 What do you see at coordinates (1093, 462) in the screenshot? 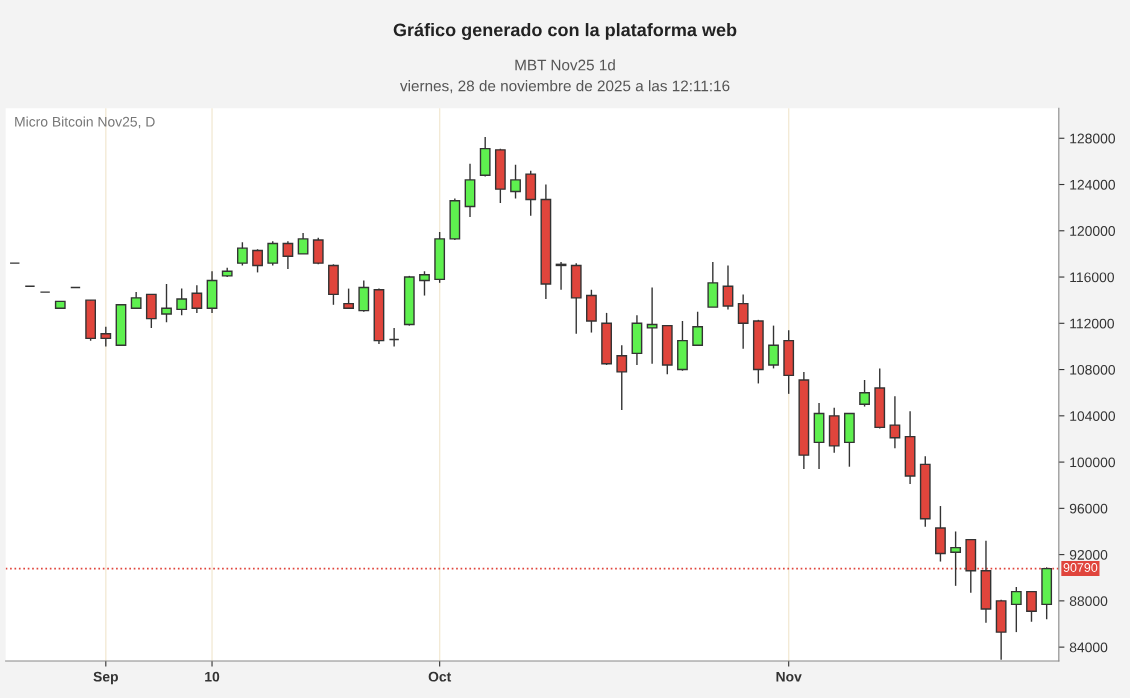
I see `y-tick-label: 100000` at bounding box center [1093, 462].